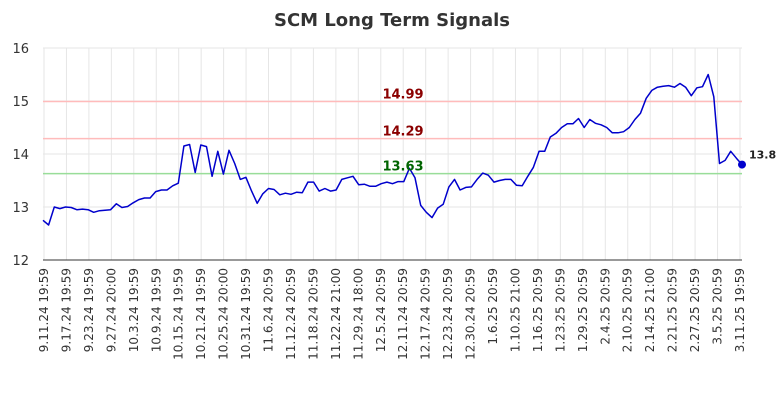  I want to click on x-tick-label: 10.25.24 20:00, so click(224, 314).